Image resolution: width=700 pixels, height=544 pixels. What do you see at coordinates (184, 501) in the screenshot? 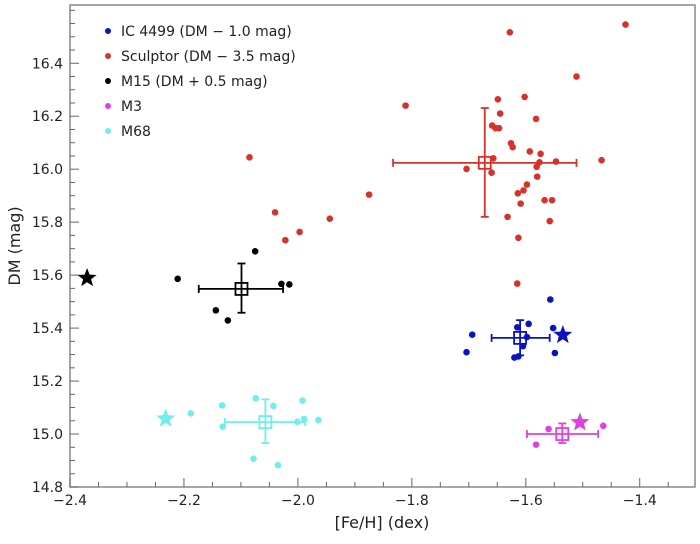
I see `x-tick-label: −2.2` at bounding box center [184, 501].